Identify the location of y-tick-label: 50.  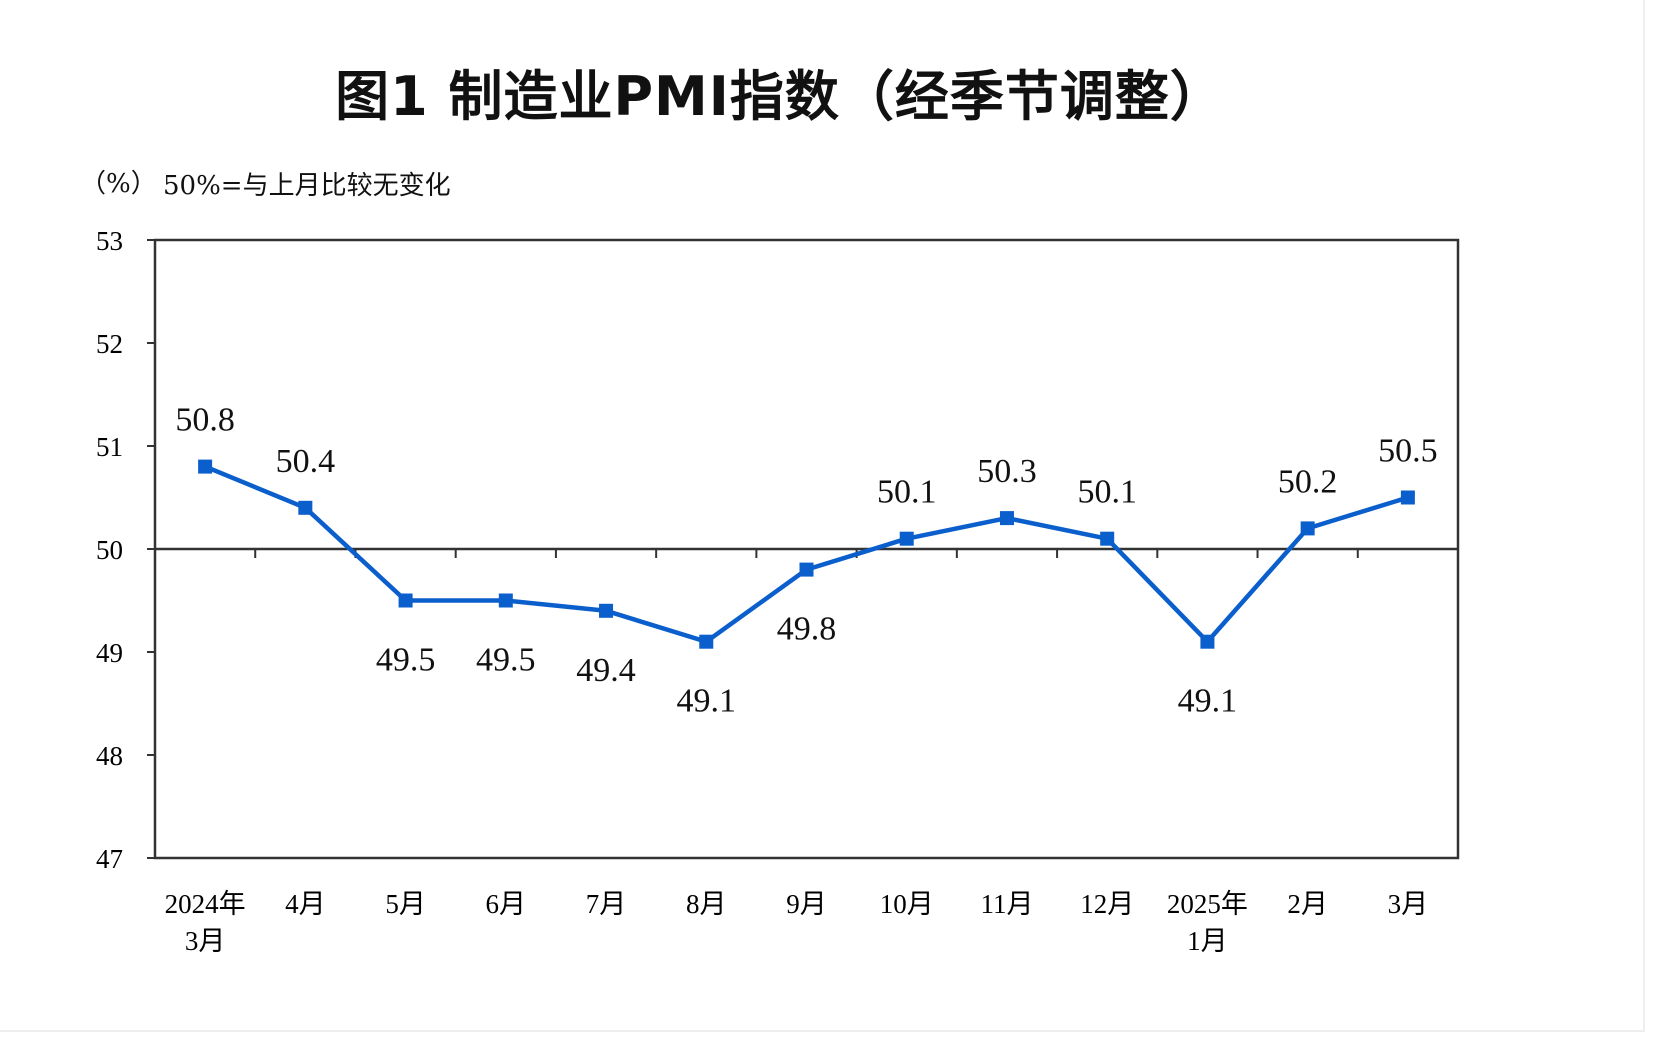
(109, 550).